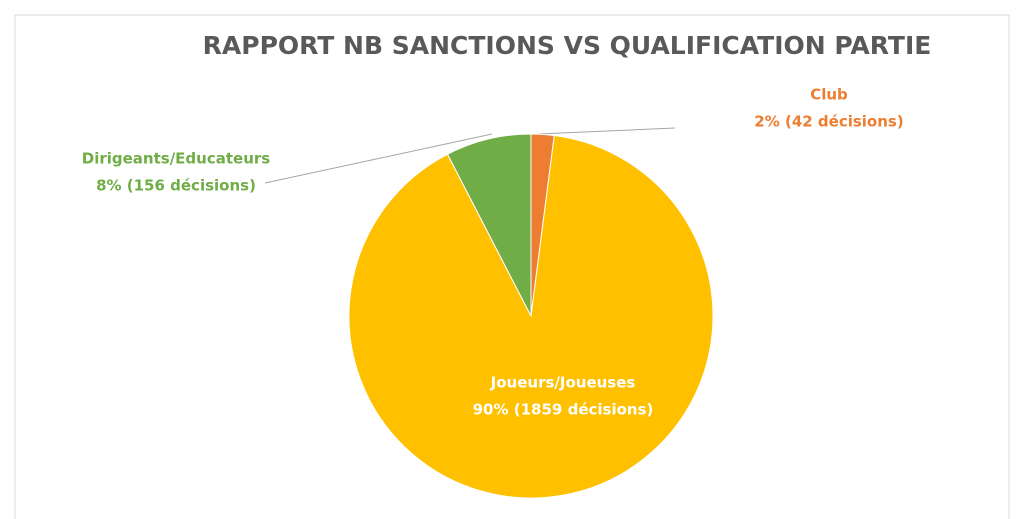 The height and width of the screenshot is (519, 1021). Describe the element at coordinates (489, 225) in the screenshot. I see `pie-slice` at that location.